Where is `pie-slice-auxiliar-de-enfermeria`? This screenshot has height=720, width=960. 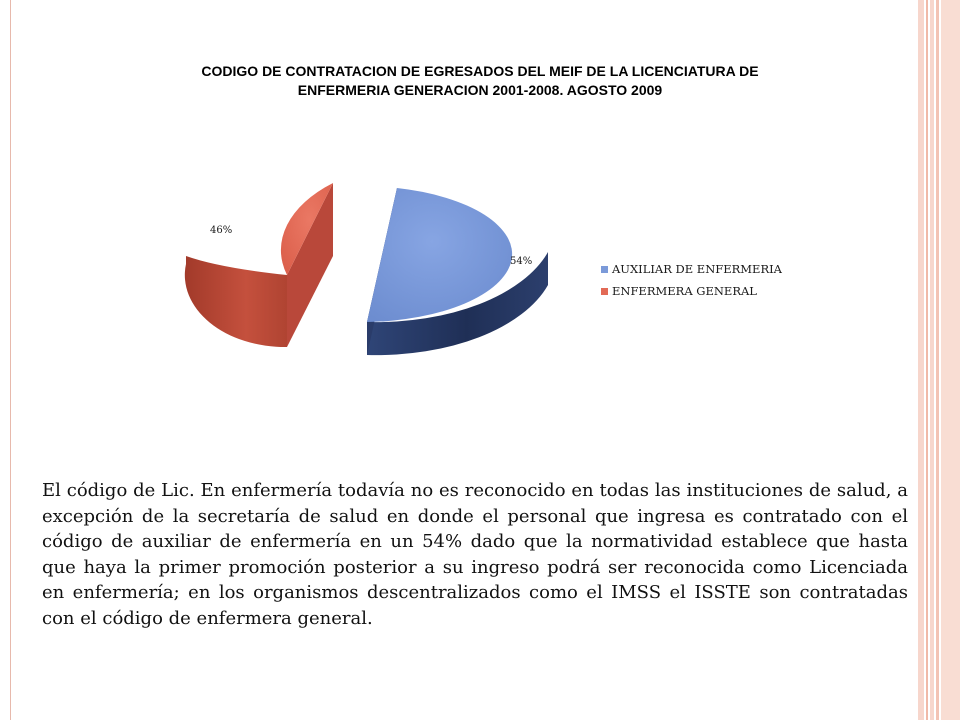
pie-slice-auxiliar-de-enfermeria is located at coordinates (440, 255).